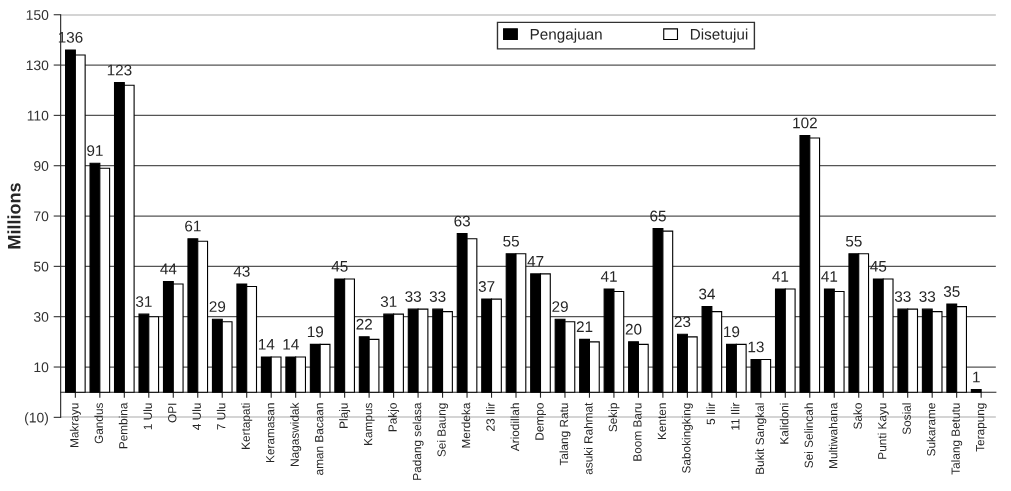  I want to click on x-tick-label: Gandus, so click(98, 423).